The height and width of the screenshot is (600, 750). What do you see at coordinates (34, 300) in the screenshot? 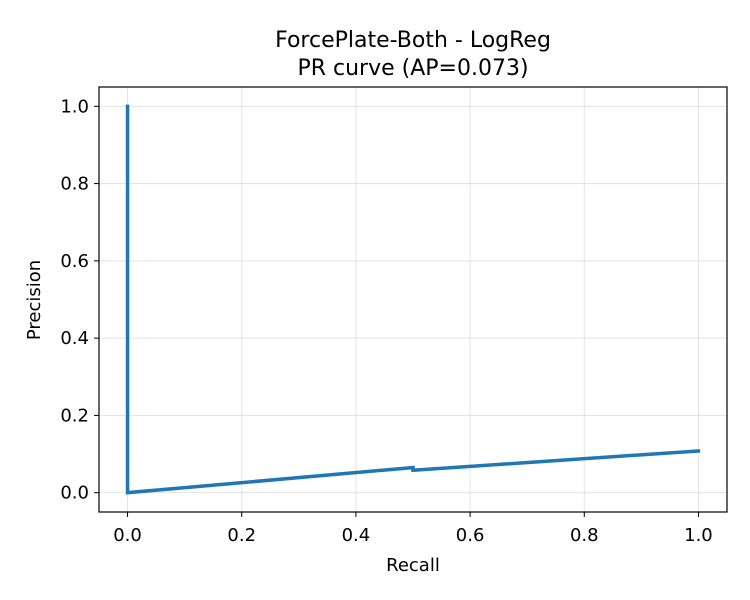
I see `y-axis-label: Precision` at bounding box center [34, 300].